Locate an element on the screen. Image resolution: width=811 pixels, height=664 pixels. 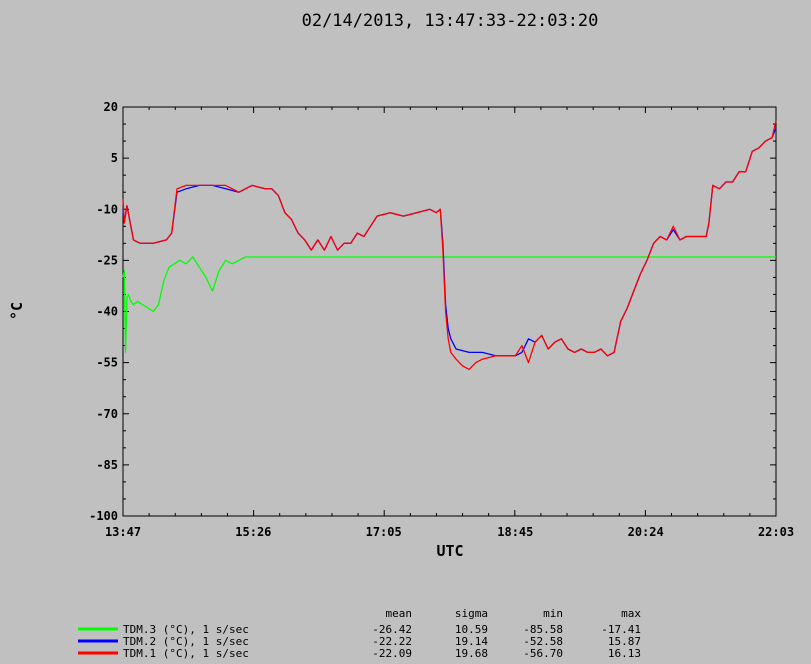
legend-label: TDM.1 (°C), 1 s/sec is located at coordinates (186, 653).